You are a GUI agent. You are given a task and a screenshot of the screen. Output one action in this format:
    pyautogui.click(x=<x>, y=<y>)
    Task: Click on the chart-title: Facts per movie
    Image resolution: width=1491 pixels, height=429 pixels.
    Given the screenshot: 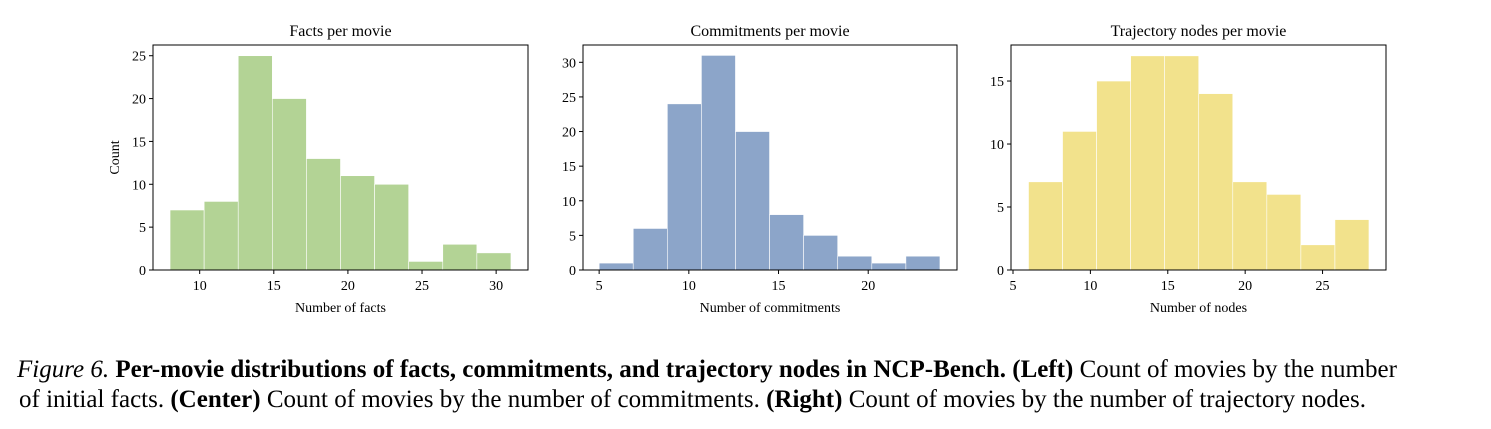 What is the action you would take?
    pyautogui.click(x=340, y=31)
    